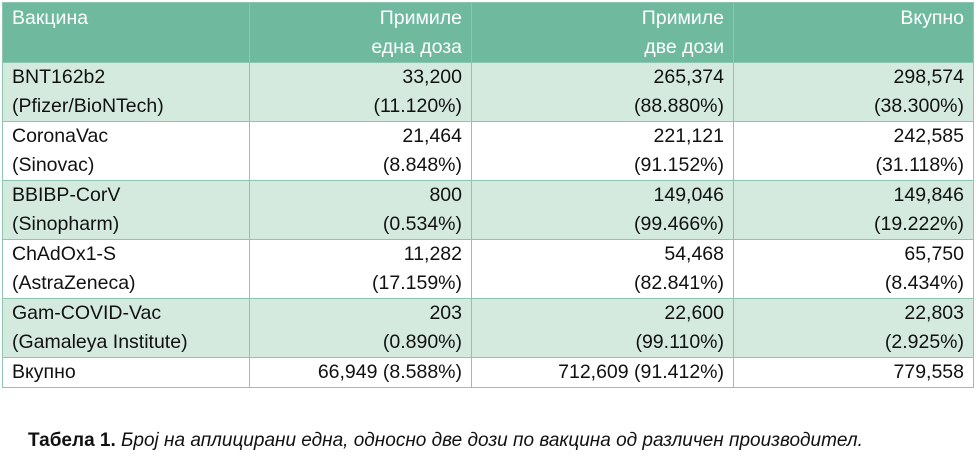  I want to click on total-cell: 242,585 (31.118%), so click(853, 151).